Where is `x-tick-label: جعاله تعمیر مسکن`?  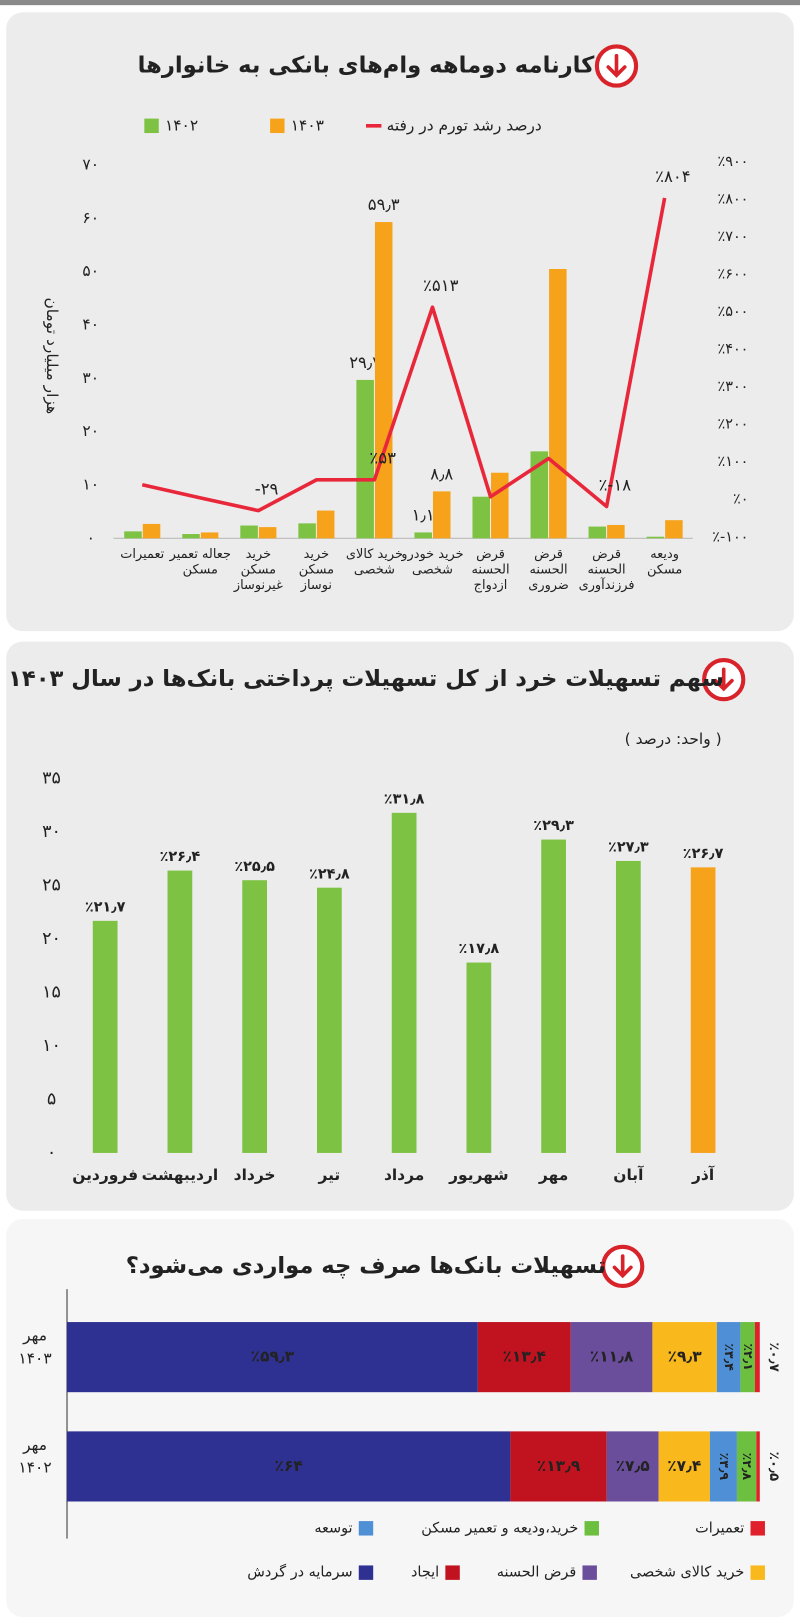 x-tick-label: جعاله تعمیر مسکن is located at coordinates (200, 561).